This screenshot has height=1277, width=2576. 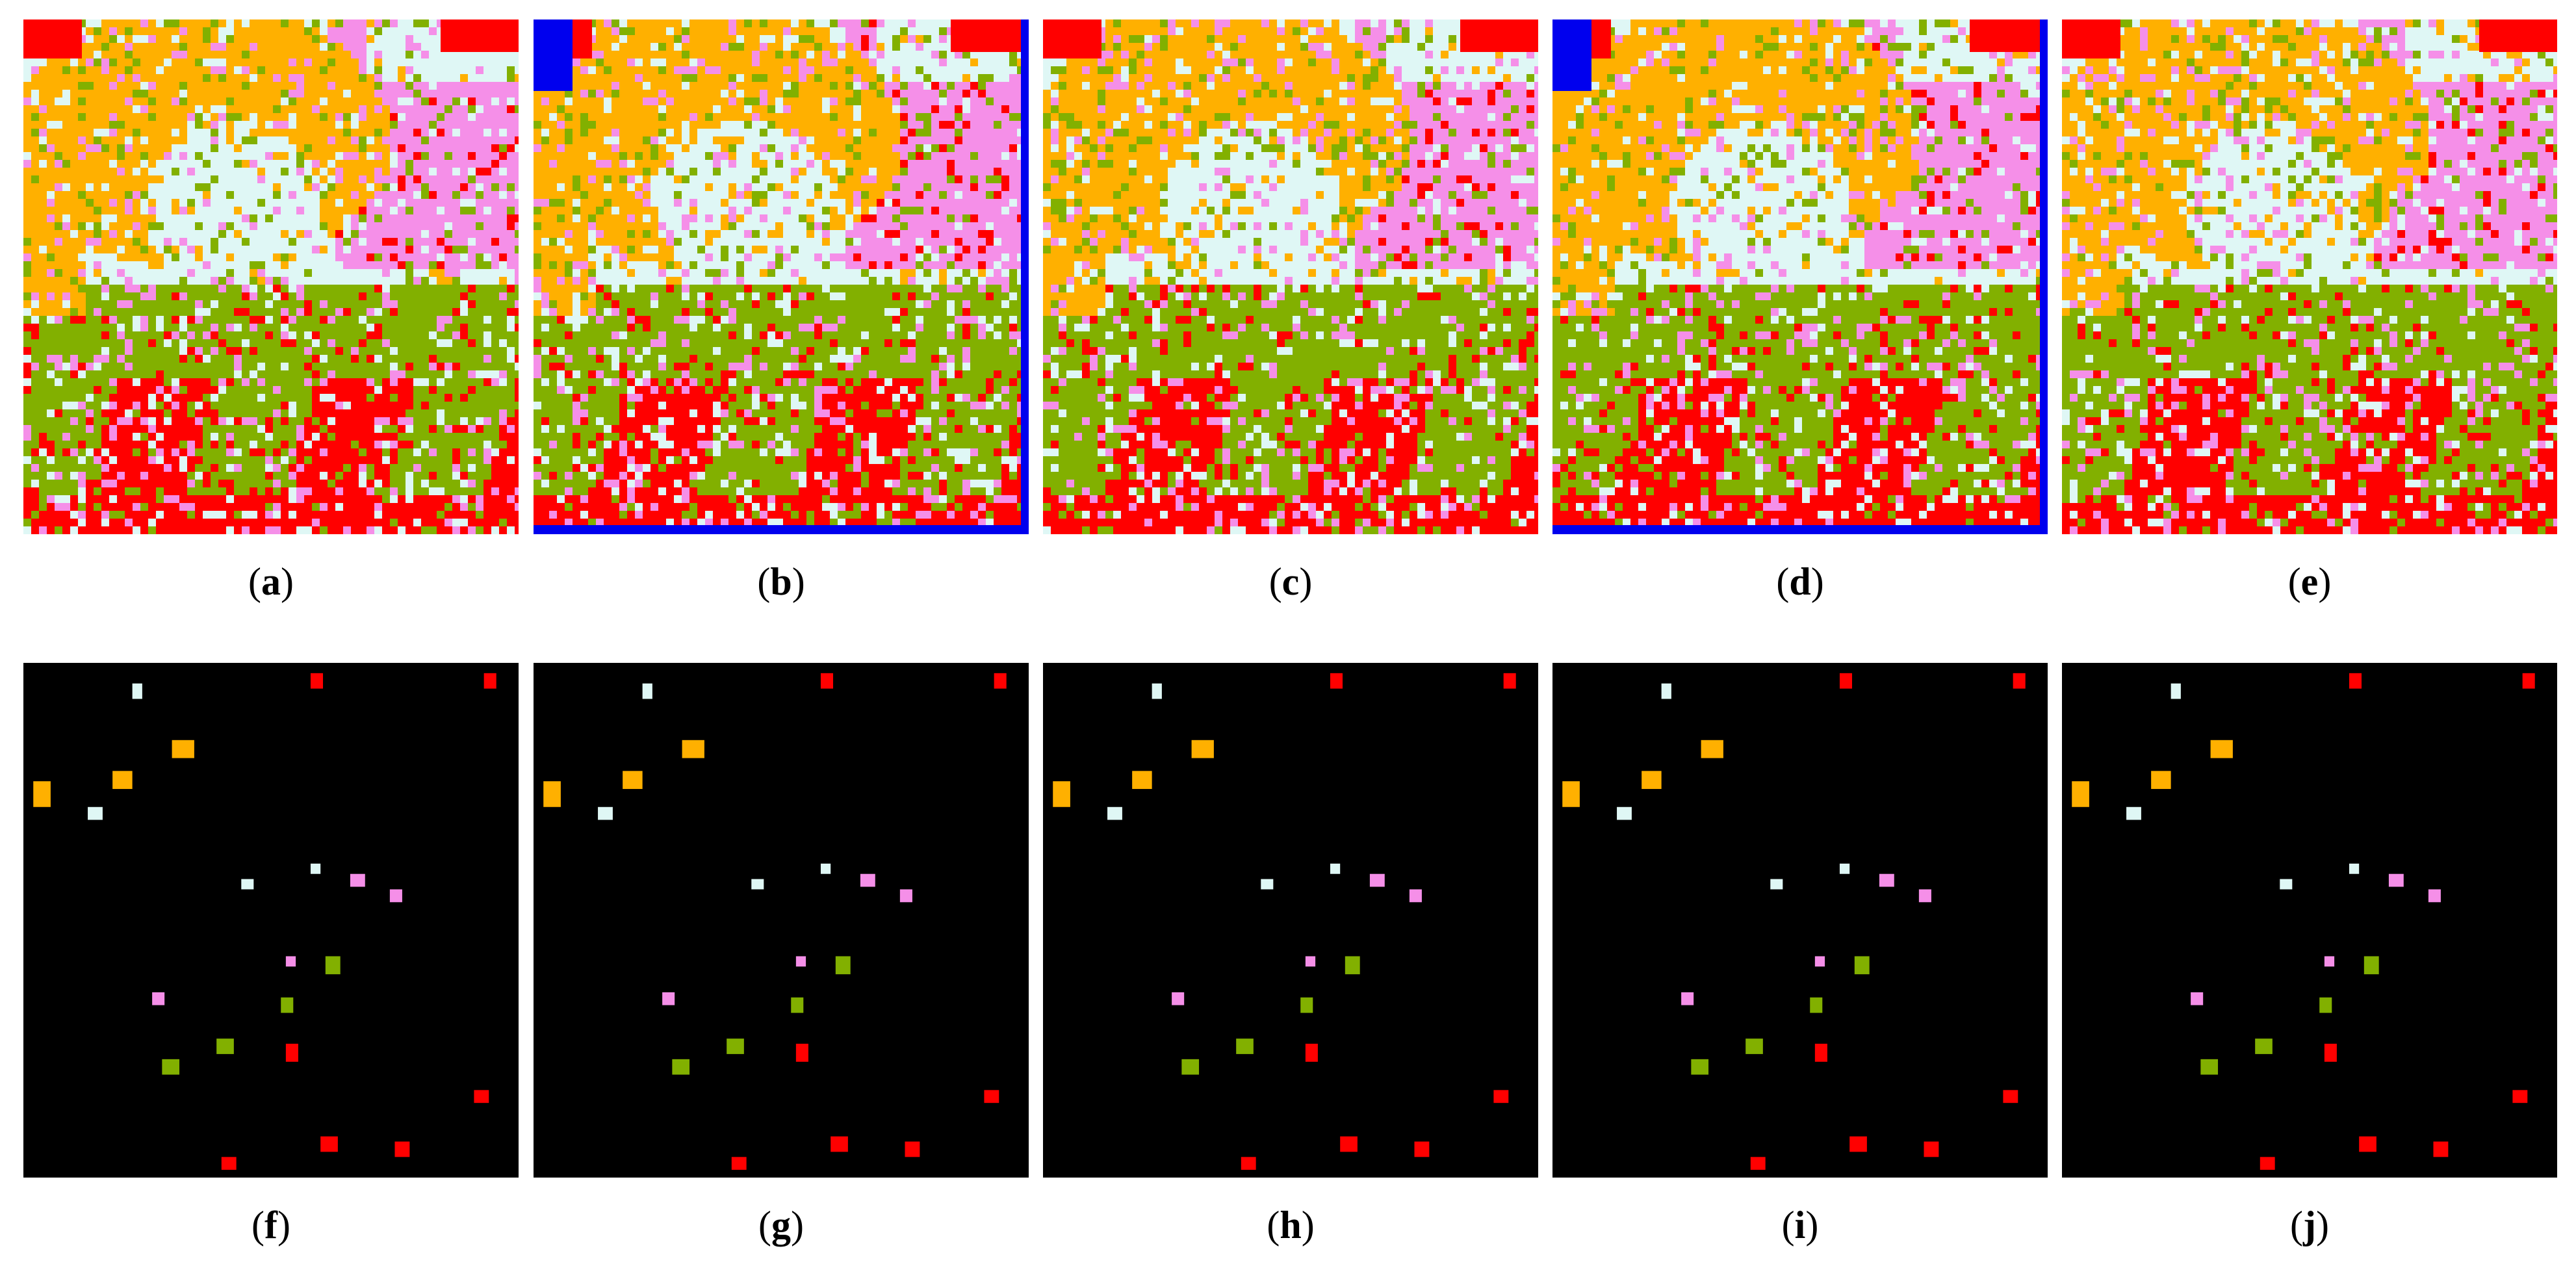 What do you see at coordinates (1291, 1225) in the screenshot?
I see `caption-h: (h)` at bounding box center [1291, 1225].